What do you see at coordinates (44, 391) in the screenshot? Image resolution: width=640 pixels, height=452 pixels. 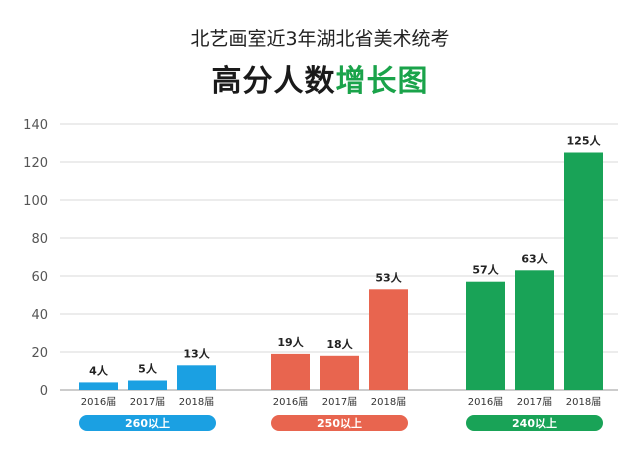 I see `y-tick-label: 0` at bounding box center [44, 391].